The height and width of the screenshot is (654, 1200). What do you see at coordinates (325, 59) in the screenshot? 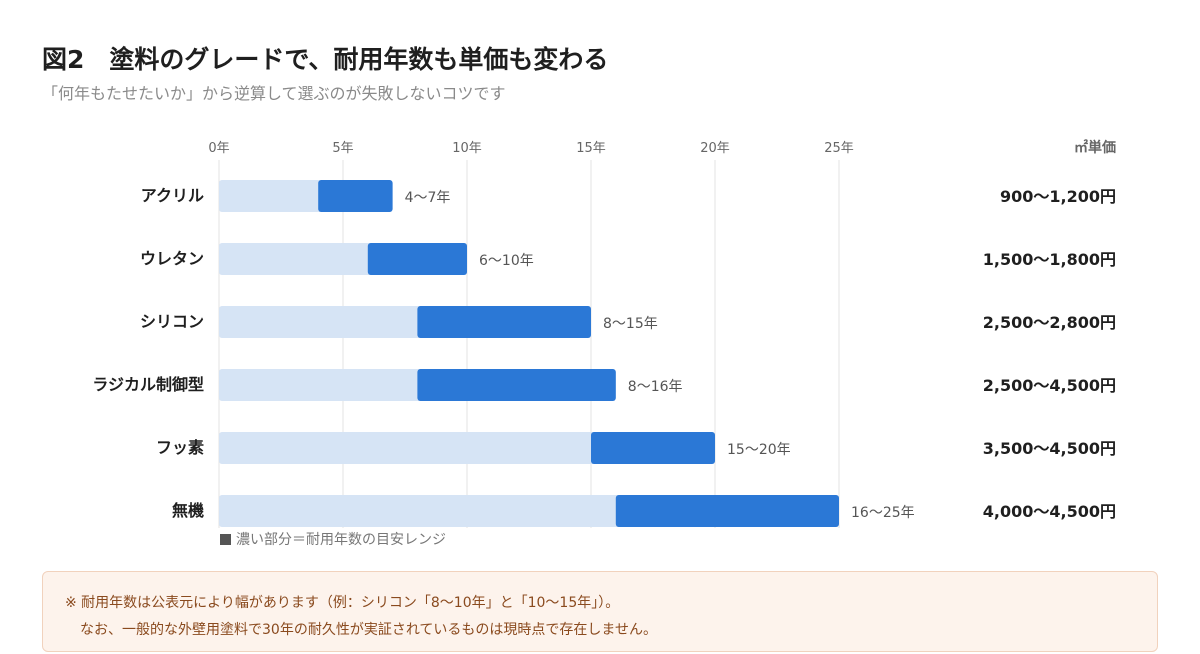
I see `chart-title: 図2 塗料のグレードで、耐用年数も単価も変わる` at bounding box center [325, 59].